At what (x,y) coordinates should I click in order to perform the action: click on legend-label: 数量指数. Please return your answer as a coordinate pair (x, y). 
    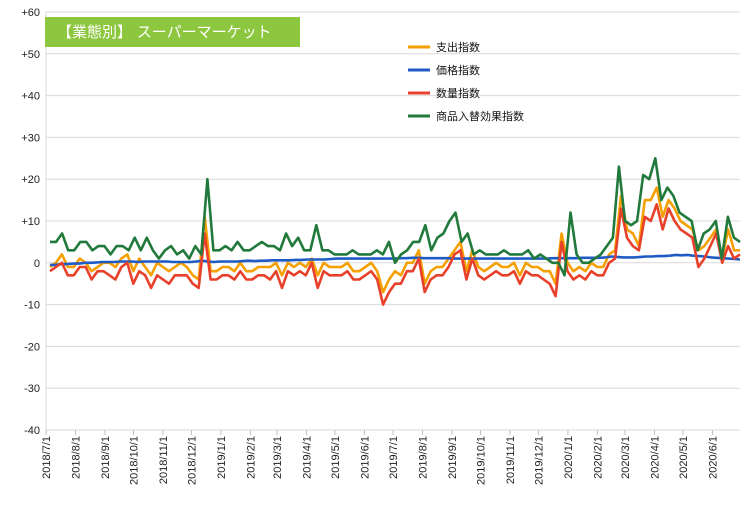
    Looking at the image, I should click on (458, 93).